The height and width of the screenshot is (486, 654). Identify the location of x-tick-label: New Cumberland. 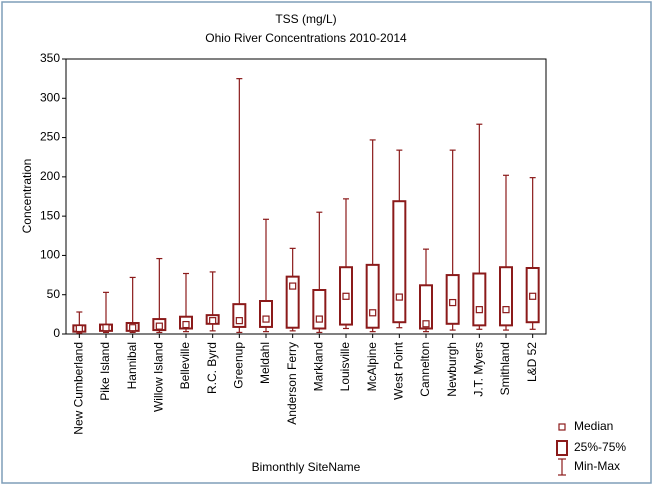
(79, 388).